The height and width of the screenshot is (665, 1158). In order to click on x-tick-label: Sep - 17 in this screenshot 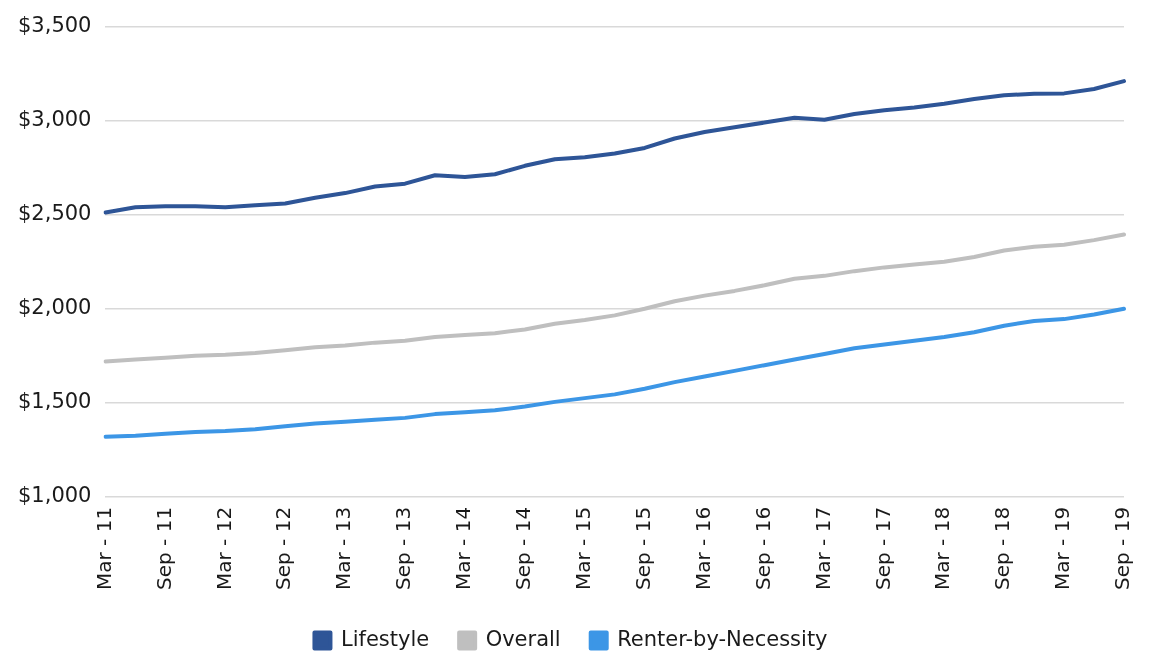, I will do `click(882, 548)`.